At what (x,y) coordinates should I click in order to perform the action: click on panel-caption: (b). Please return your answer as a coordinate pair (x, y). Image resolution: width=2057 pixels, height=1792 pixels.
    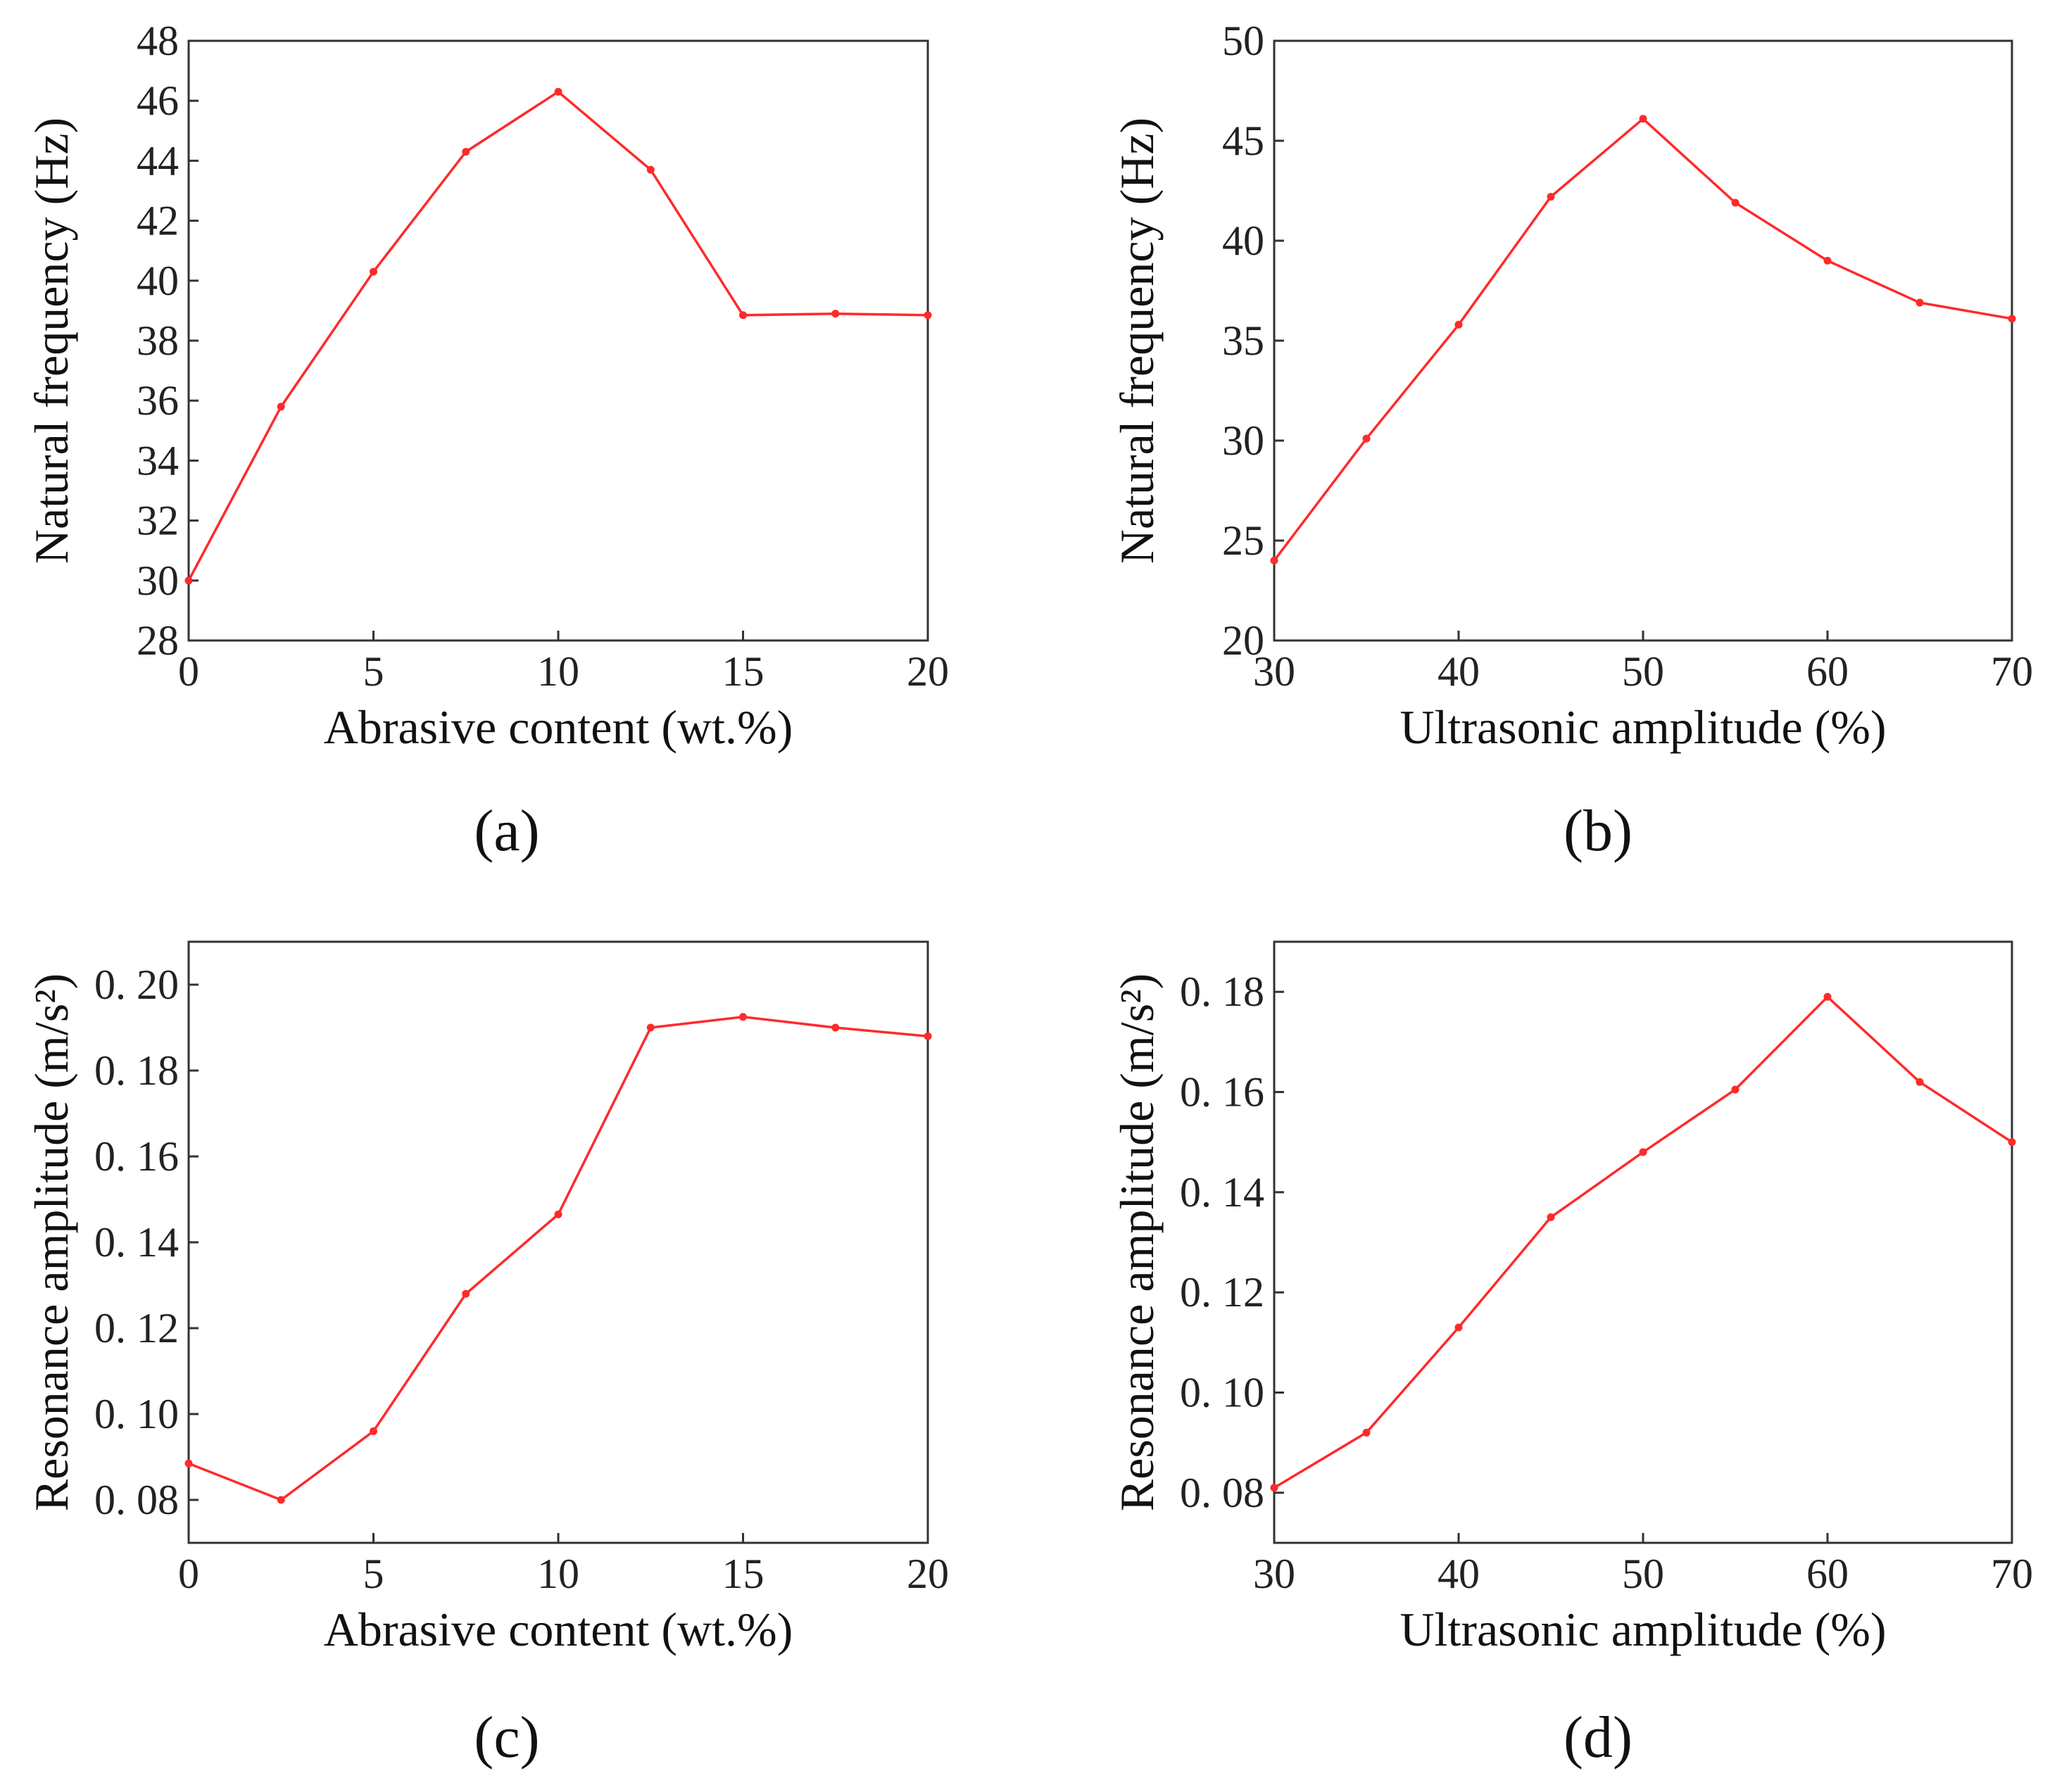
    Looking at the image, I should click on (1598, 831).